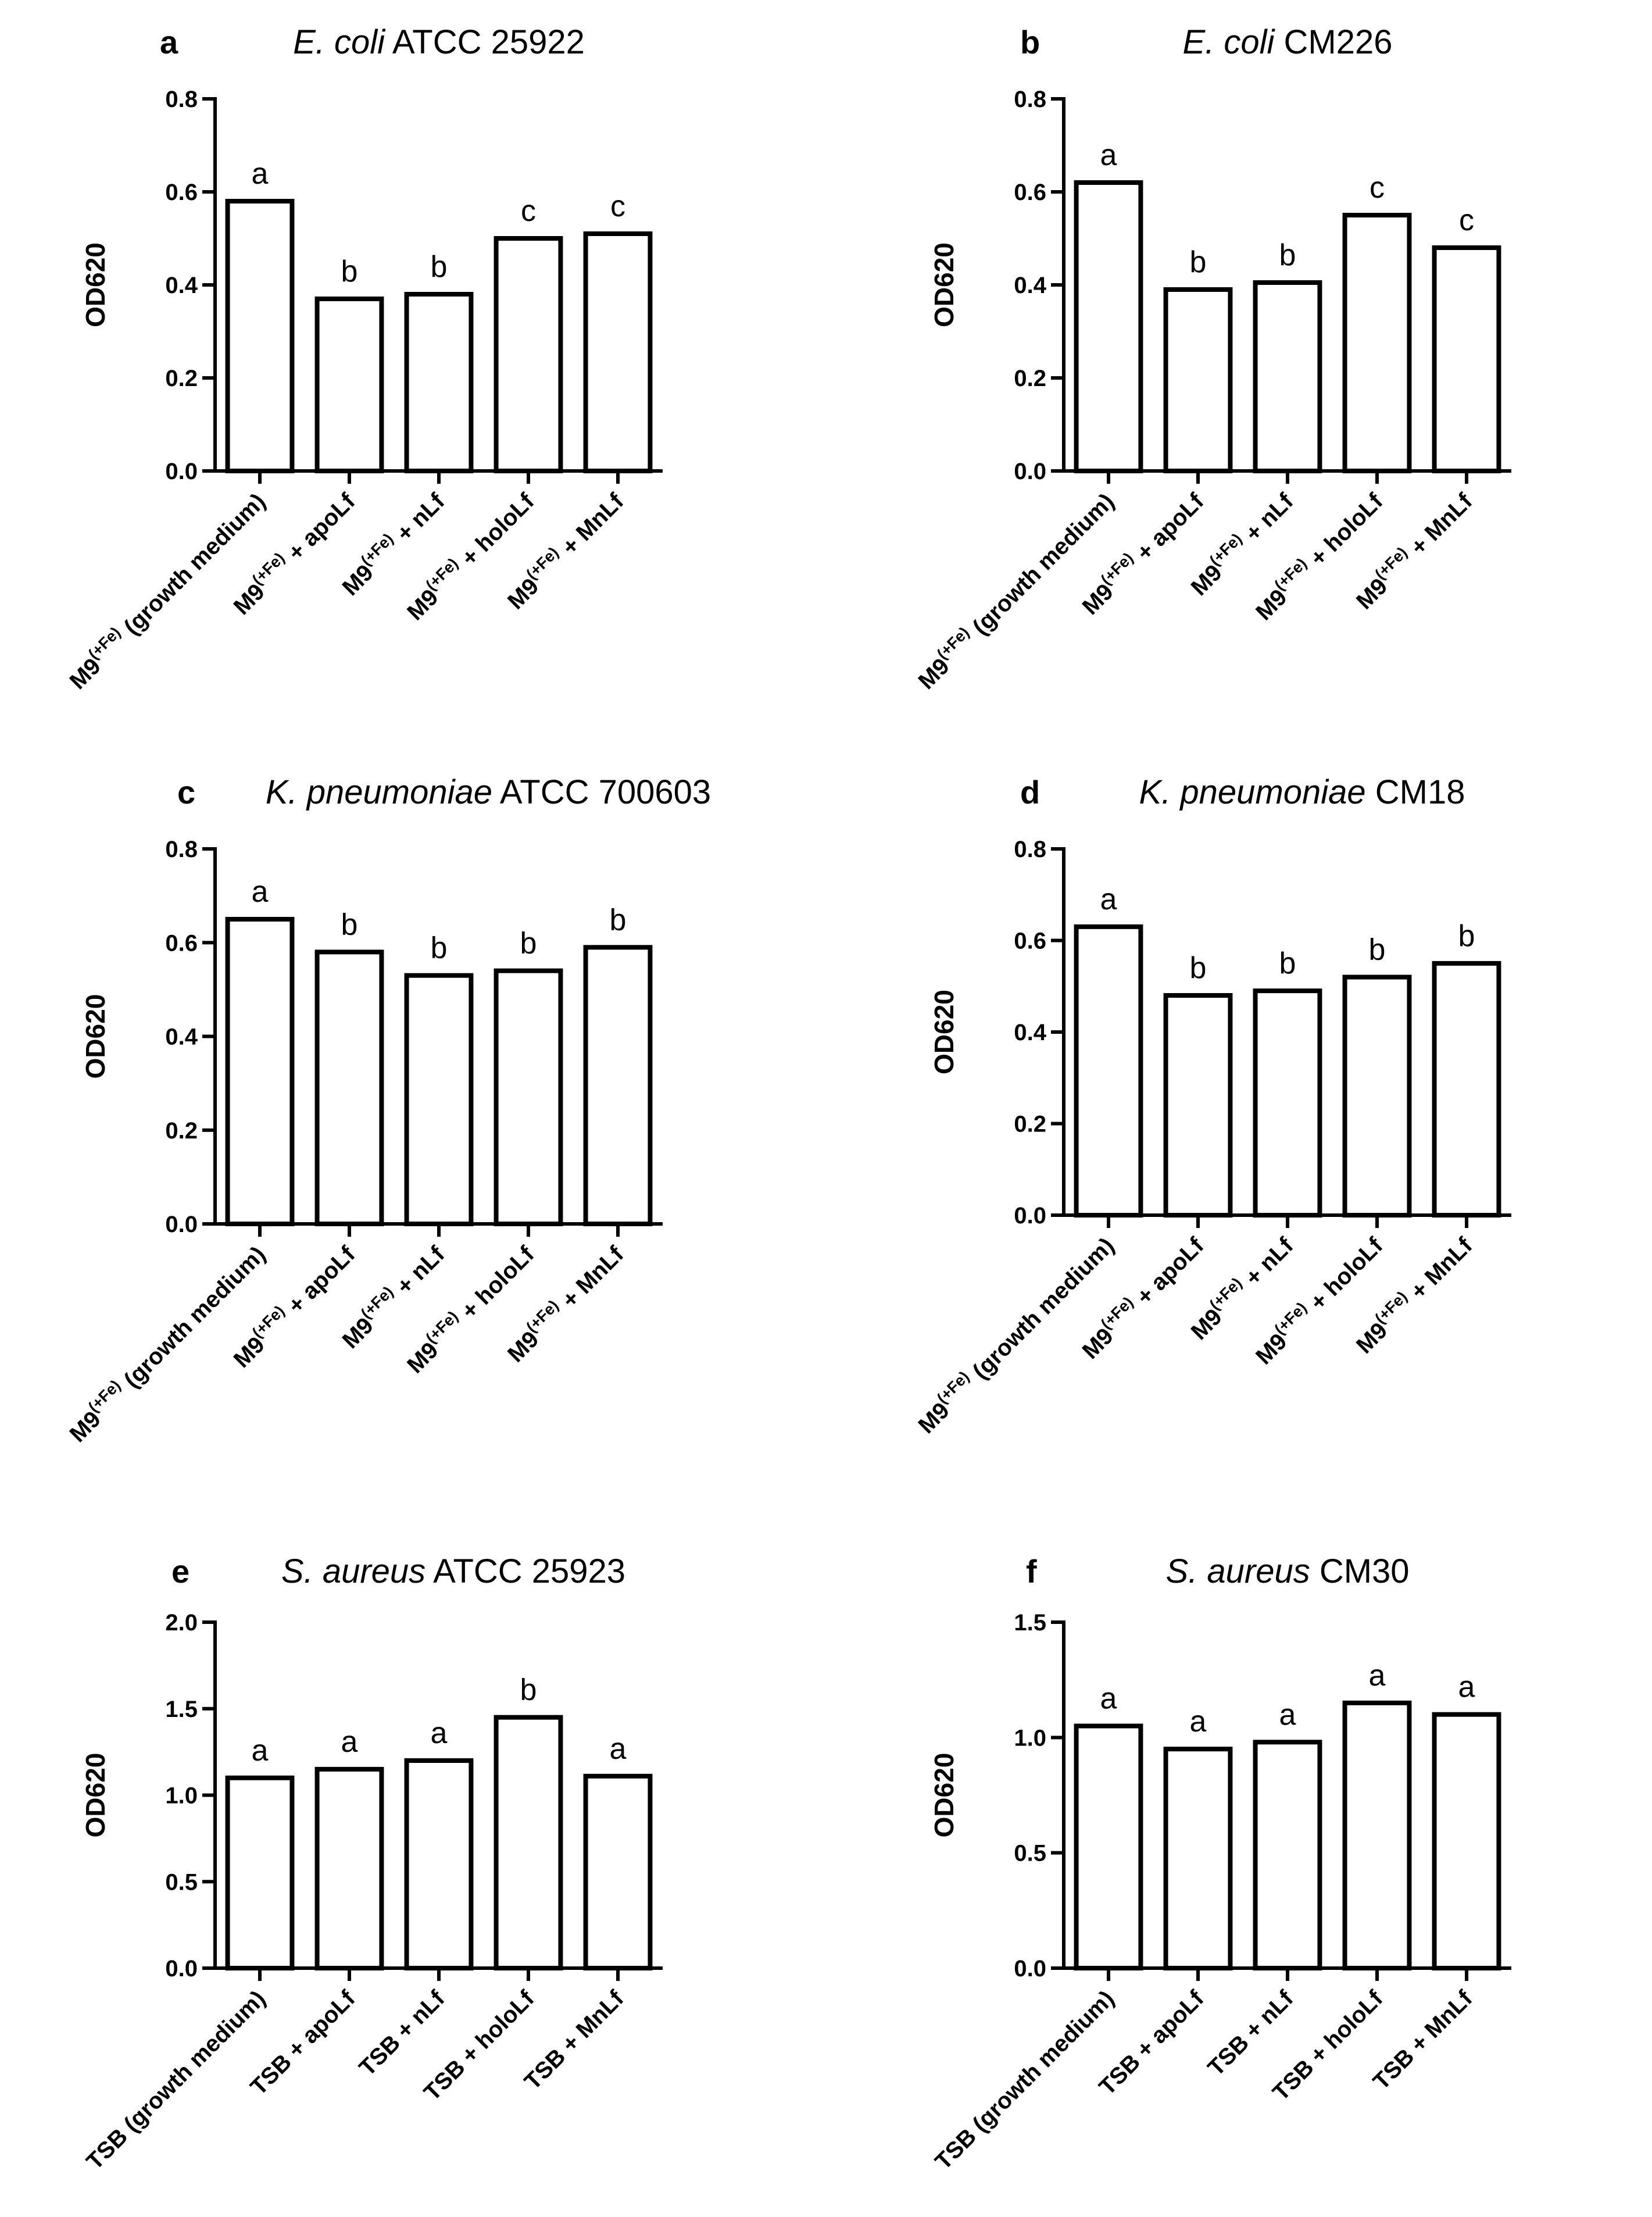 This screenshot has height=2217, width=1652. Describe the element at coordinates (453, 1571) in the screenshot. I see `chart-title: S. aureus ATCC 25923` at that location.